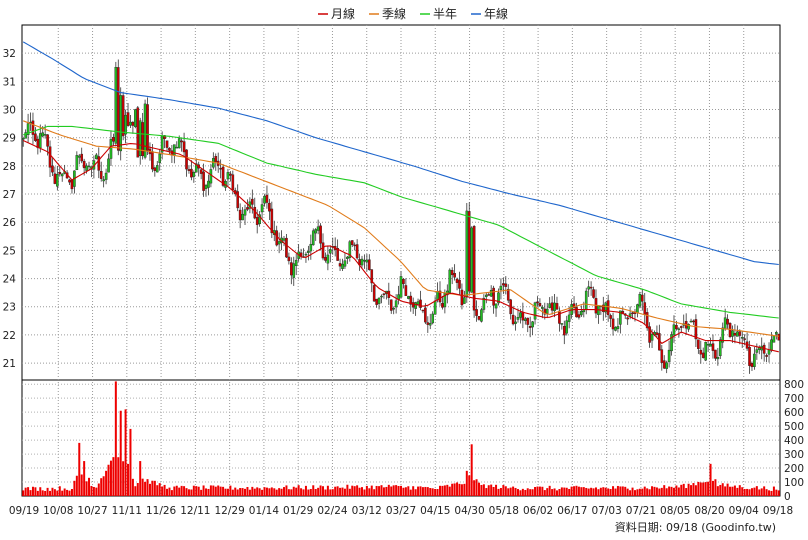  Describe the element at coordinates (641, 511) in the screenshot. I see `x-tick-label: 07/21` at that location.